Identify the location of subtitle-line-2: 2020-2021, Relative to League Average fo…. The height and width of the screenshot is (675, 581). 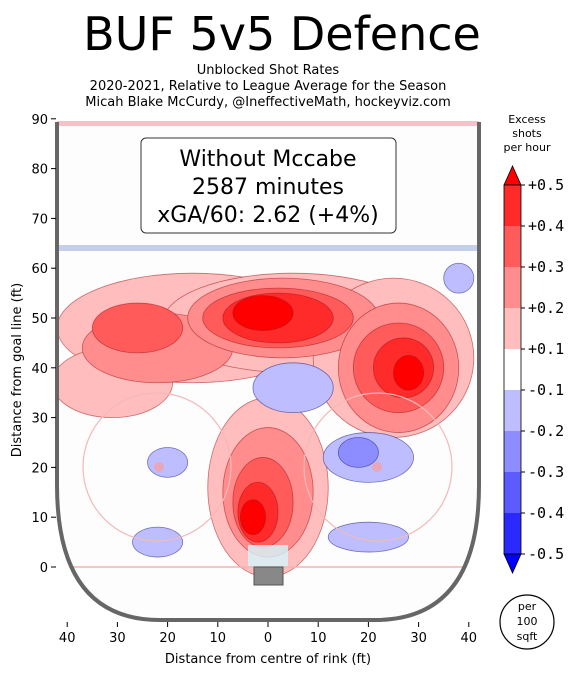
(268, 86).